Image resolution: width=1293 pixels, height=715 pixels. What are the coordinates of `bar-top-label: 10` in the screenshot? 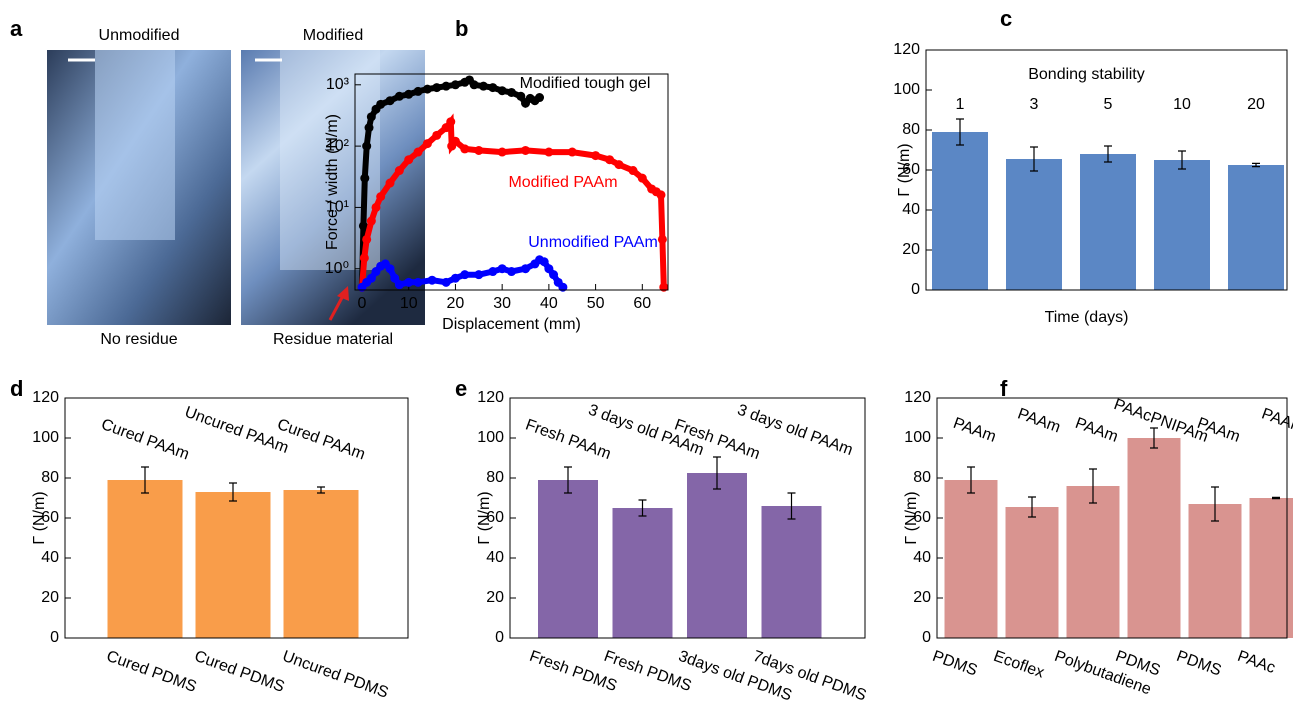 It's located at (1182, 104).